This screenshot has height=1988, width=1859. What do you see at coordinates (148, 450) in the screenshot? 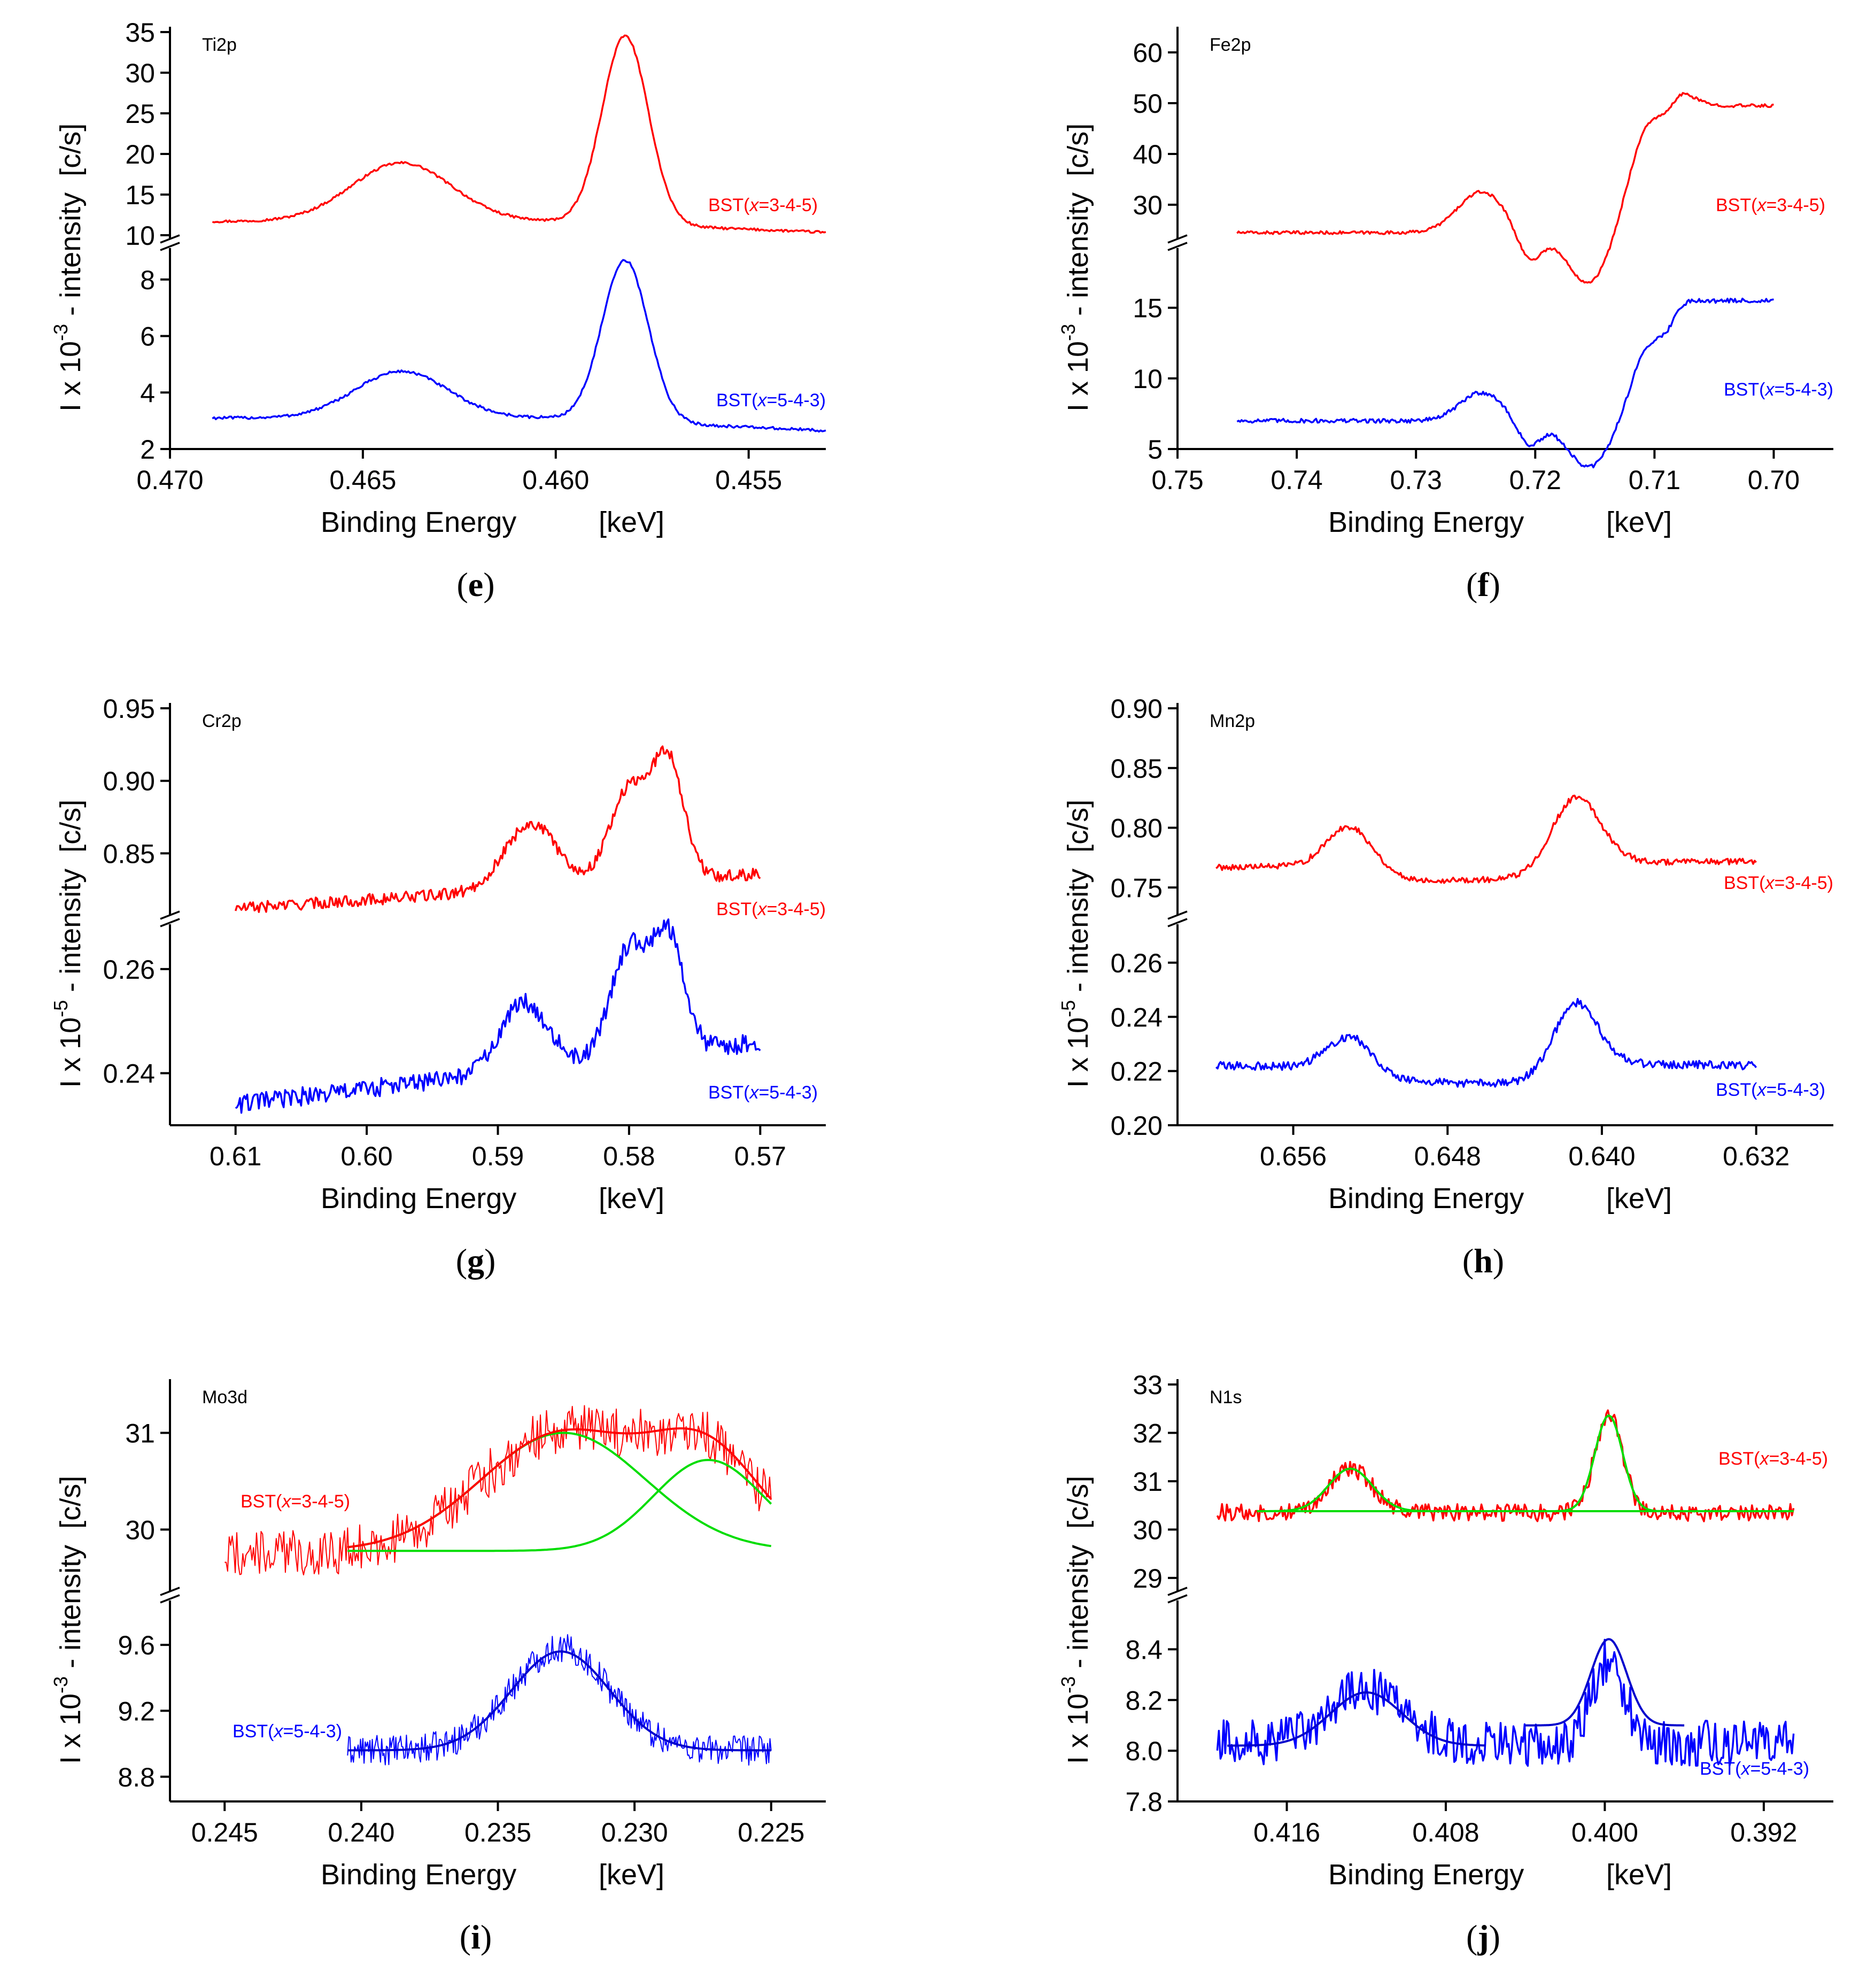
I see `y-tick-label-lower: 2` at bounding box center [148, 450].